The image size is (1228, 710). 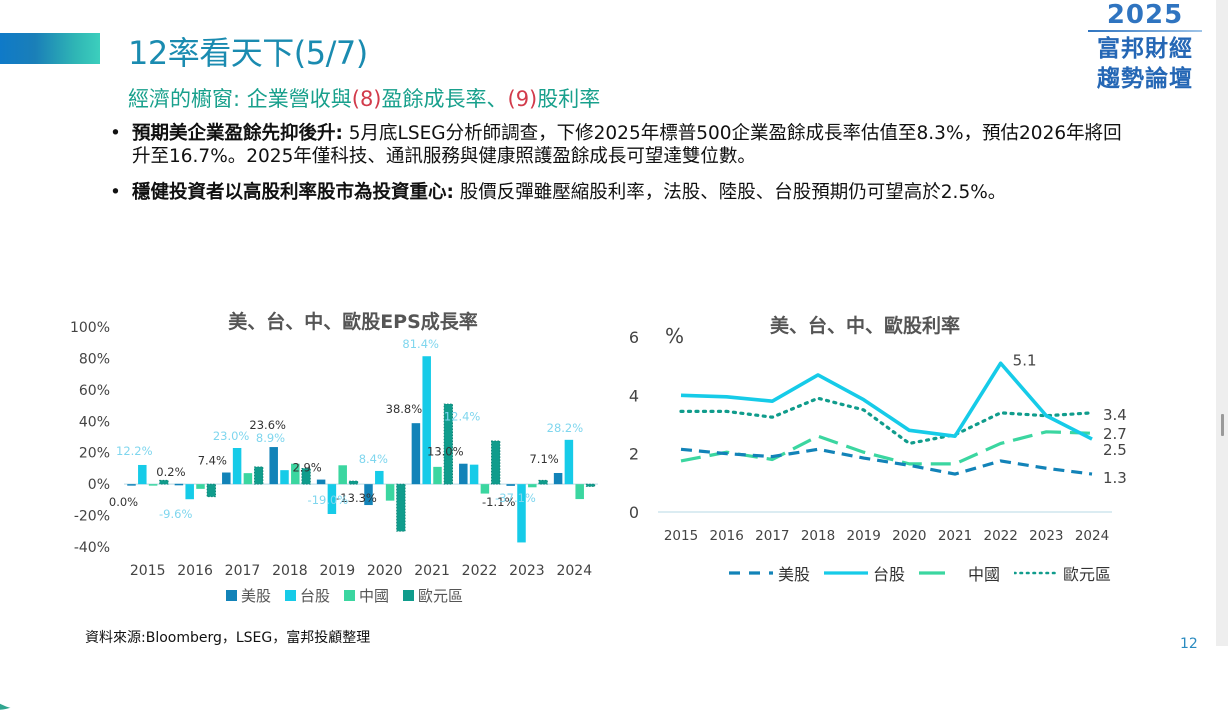 I want to click on line-series-中國, so click(x=886, y=448).